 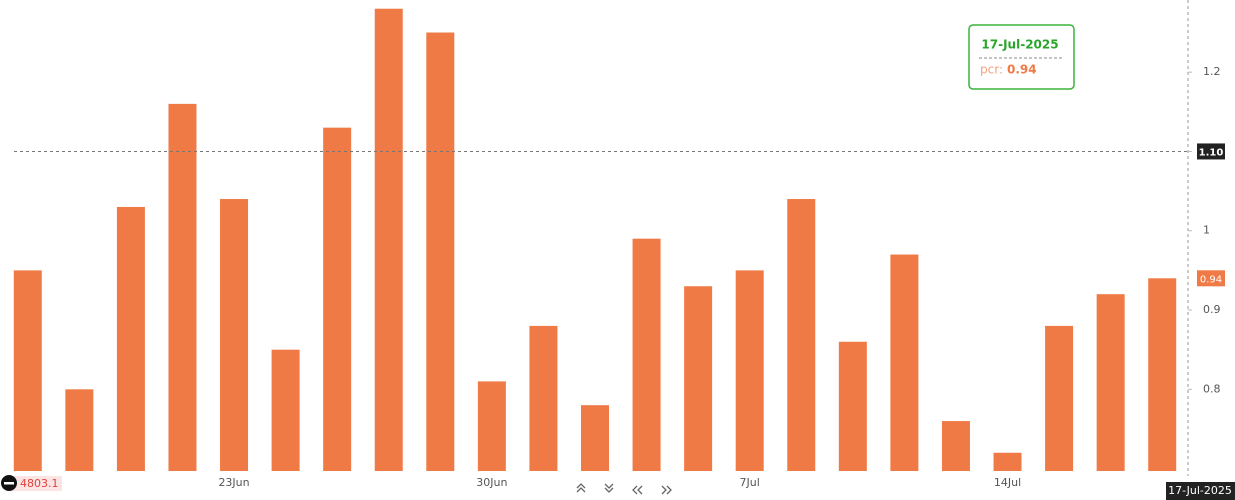 I want to click on y-tick-label: 0.9, so click(x=1212, y=309).